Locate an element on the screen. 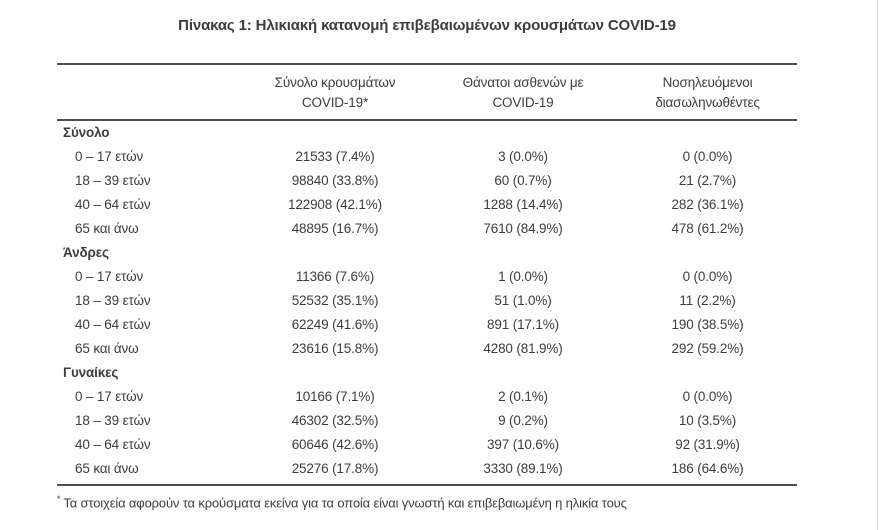  section-label: Σύνολο is located at coordinates (86, 132).